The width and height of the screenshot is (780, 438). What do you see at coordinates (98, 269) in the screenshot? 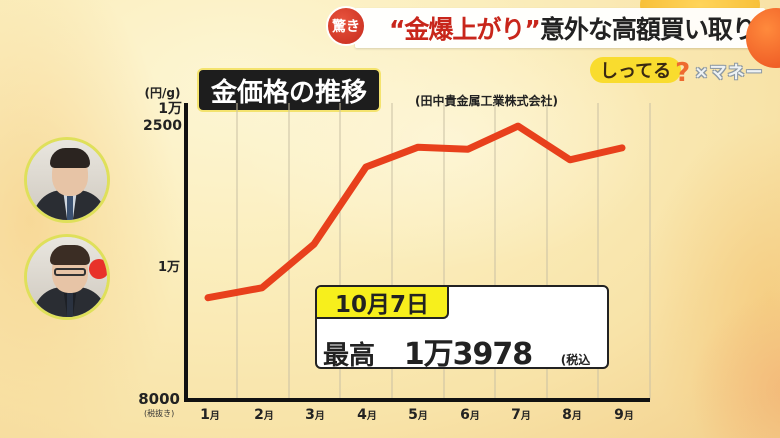
I see `apple-decoration` at bounding box center [98, 269].